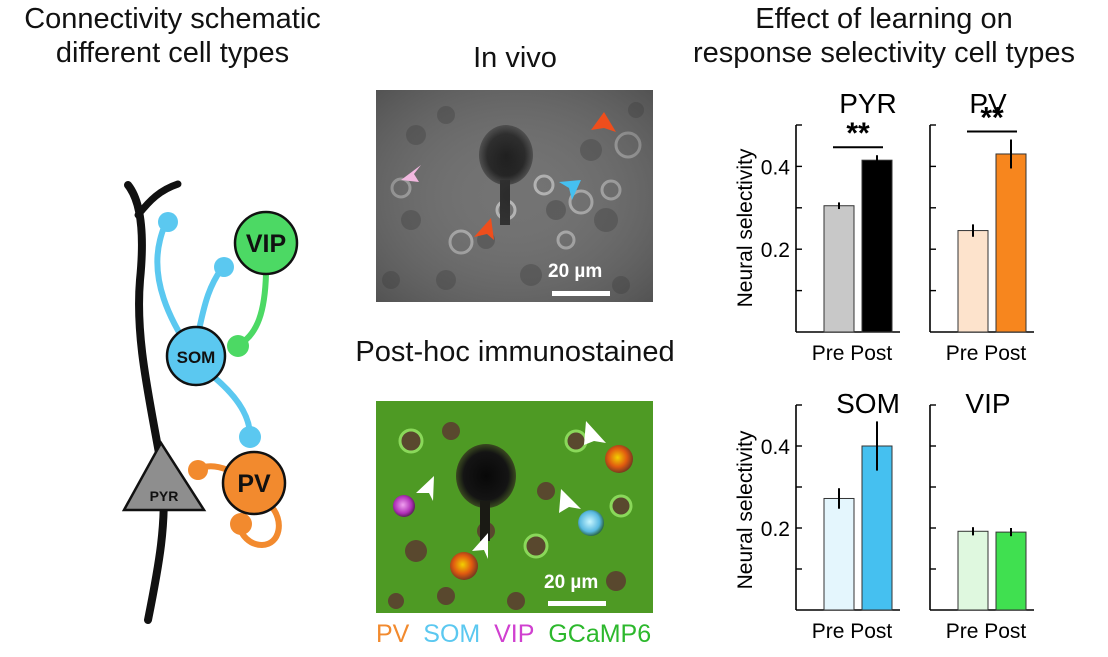 This screenshot has width=1108, height=657. Describe the element at coordinates (575, 271) in the screenshot. I see `invivo-scale-label: 20 µm` at that location.